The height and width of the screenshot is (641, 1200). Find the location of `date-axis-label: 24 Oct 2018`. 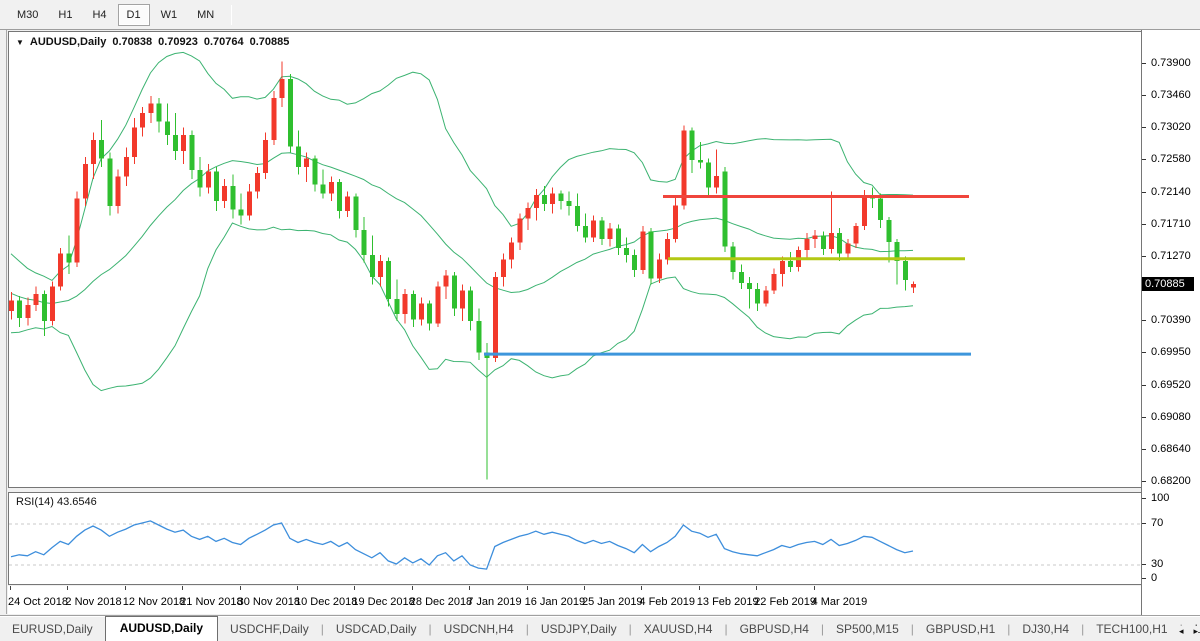

date-axis-label: 24 Oct 2018 is located at coordinates (38, 602).